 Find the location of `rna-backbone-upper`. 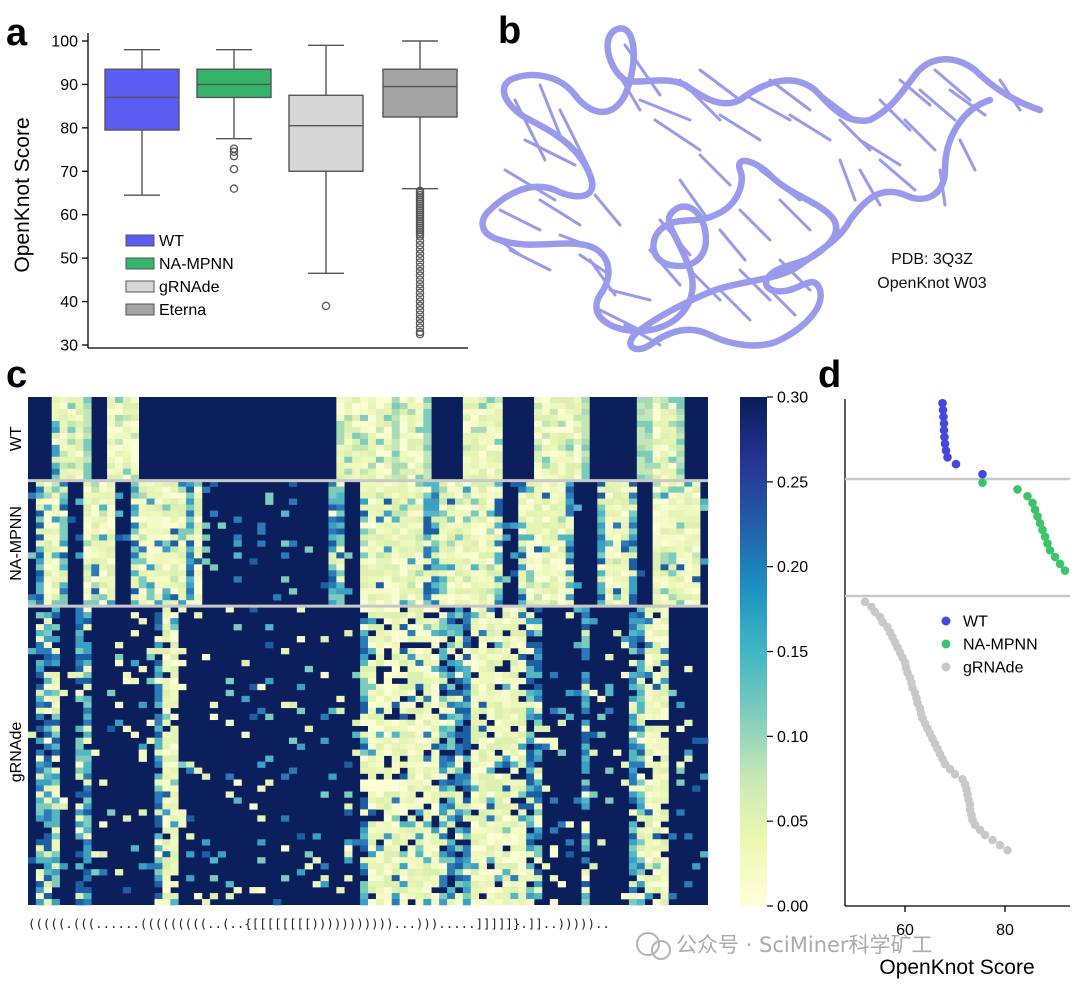

rna-backbone-upper is located at coordinates (920, 160).